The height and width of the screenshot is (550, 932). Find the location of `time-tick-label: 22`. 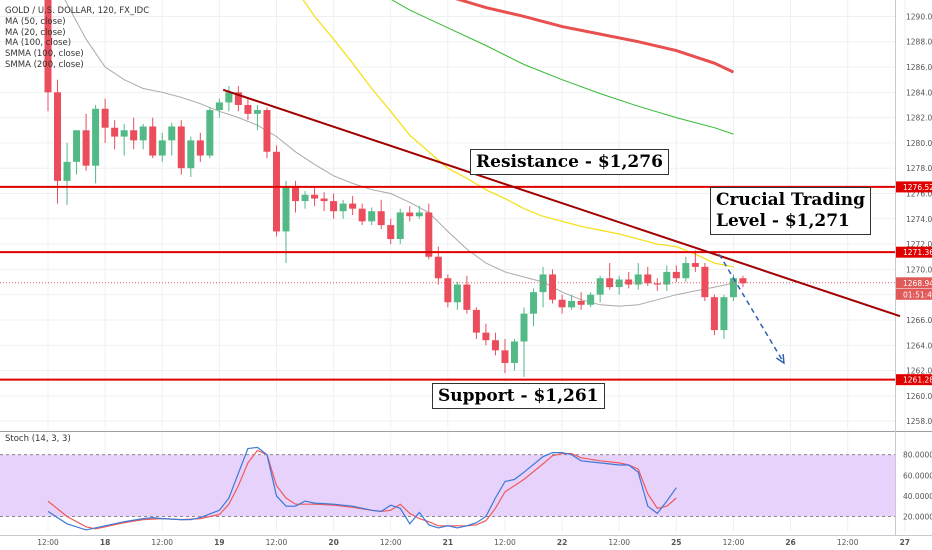

time-tick-label: 22 is located at coordinates (562, 542).